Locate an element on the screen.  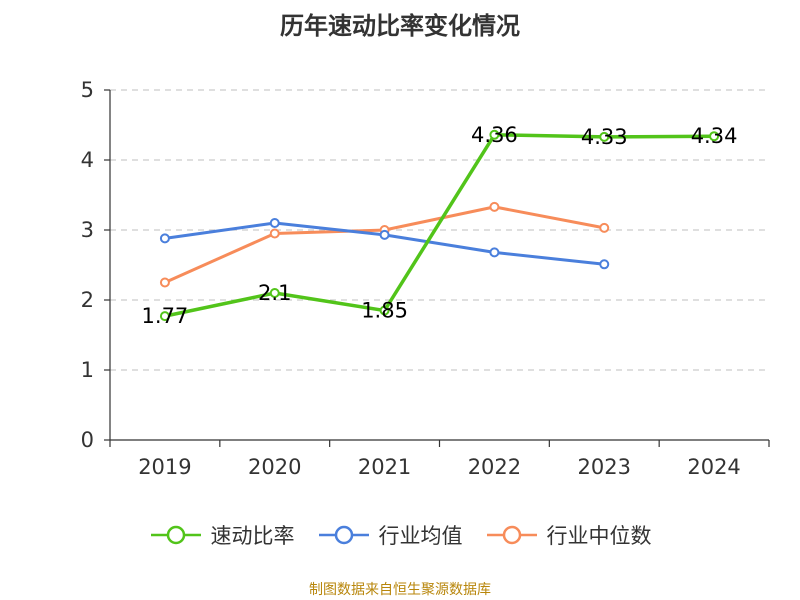
legend-item: 速动比率 is located at coordinates (222, 535).